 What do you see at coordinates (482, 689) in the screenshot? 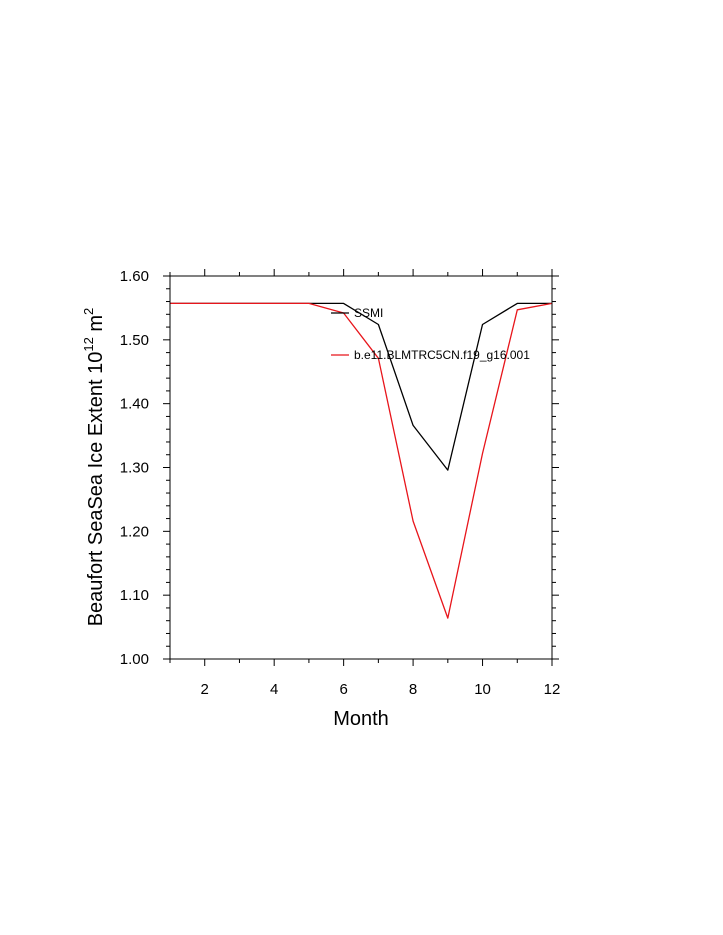
I see `x-tick-label: 10` at bounding box center [482, 689].